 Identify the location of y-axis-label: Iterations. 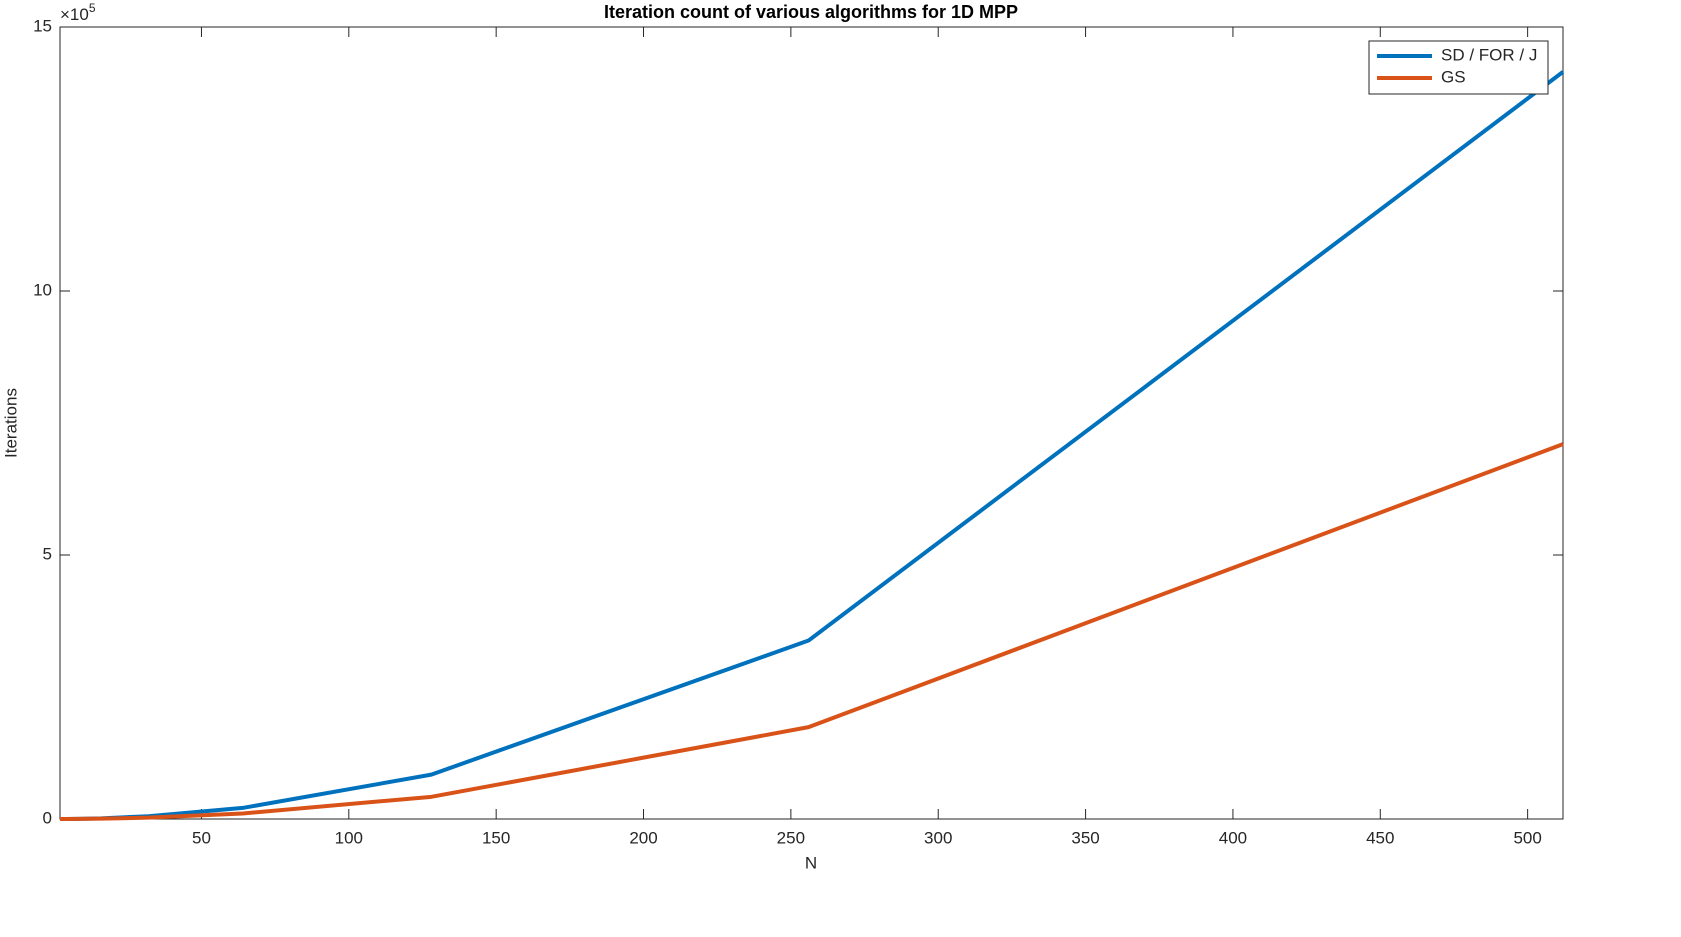
(10, 423).